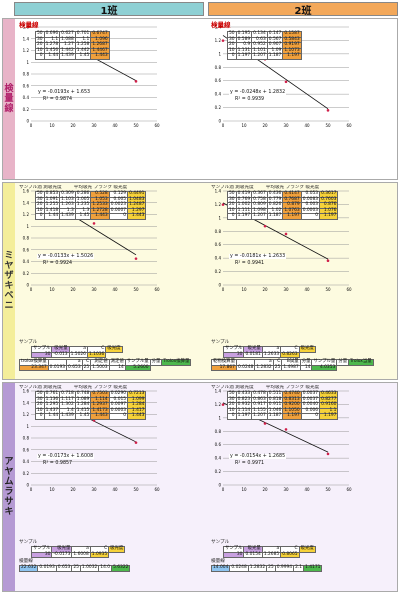 The height and width of the screenshot is (594, 400). What do you see at coordinates (343, 362) in the screenshot?
I see `table-cell: 分量` at bounding box center [343, 362].